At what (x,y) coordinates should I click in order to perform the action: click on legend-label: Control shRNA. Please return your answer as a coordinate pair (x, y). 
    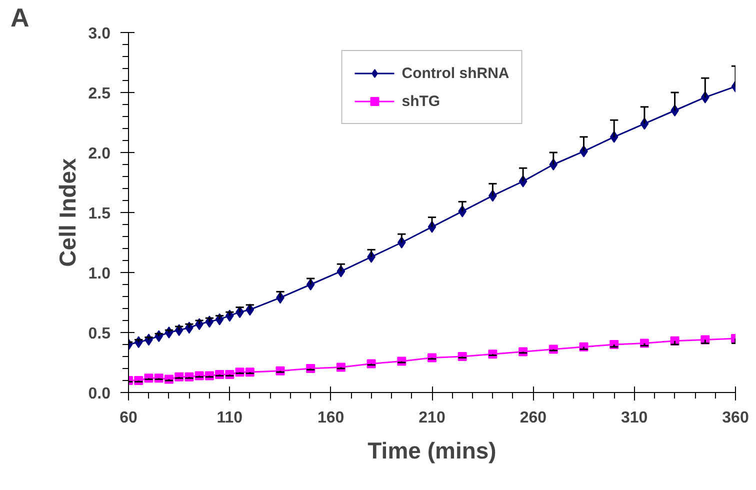
    Looking at the image, I should click on (456, 73).